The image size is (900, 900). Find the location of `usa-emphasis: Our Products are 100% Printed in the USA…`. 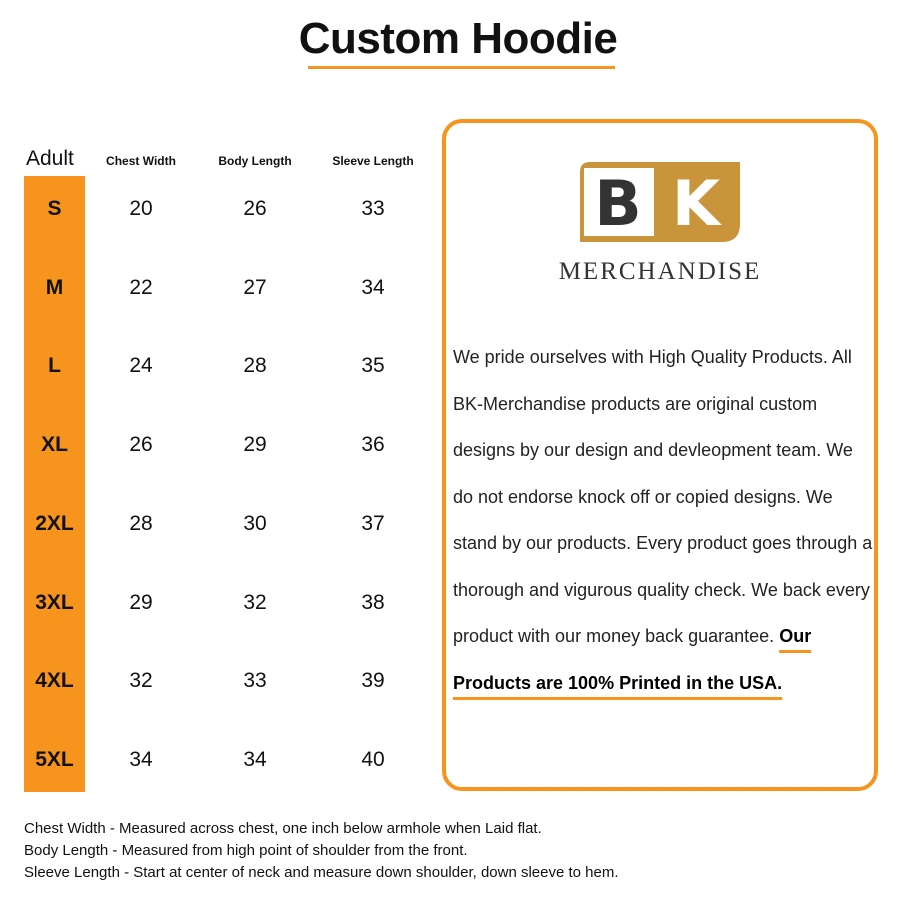

usa-emphasis: Our Products are 100% Printed in the USA… is located at coordinates (632, 659).